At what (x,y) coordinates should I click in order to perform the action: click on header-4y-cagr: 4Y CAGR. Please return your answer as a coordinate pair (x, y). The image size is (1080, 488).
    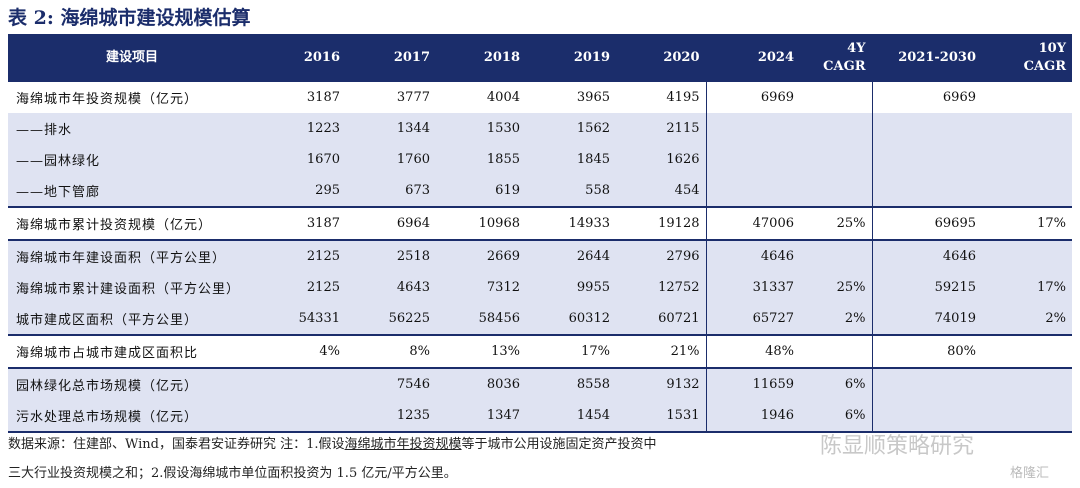
    Looking at the image, I should click on (844, 57).